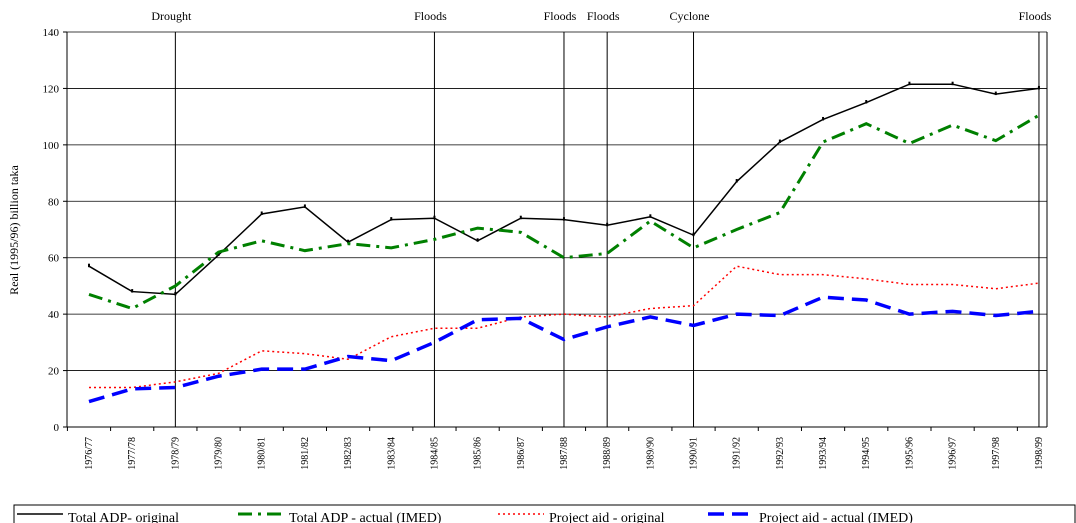 This screenshot has width=1076, height=523. Describe the element at coordinates (391, 453) in the screenshot. I see `x-tick-label: 1983/84` at that location.